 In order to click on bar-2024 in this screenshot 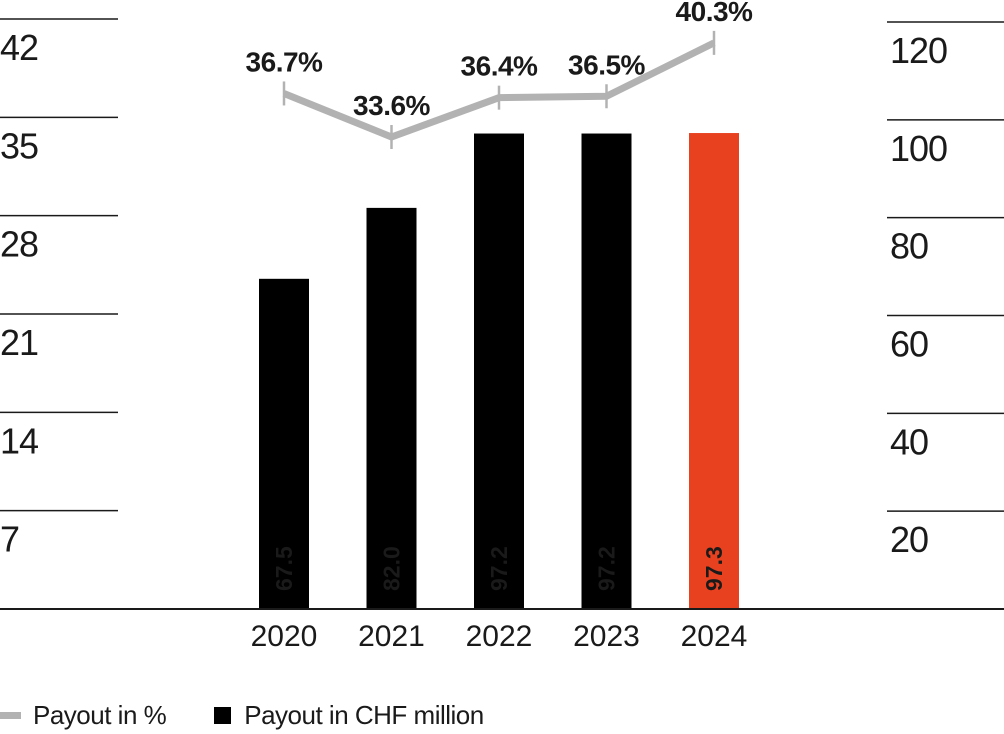, I will do `click(714, 371)`.